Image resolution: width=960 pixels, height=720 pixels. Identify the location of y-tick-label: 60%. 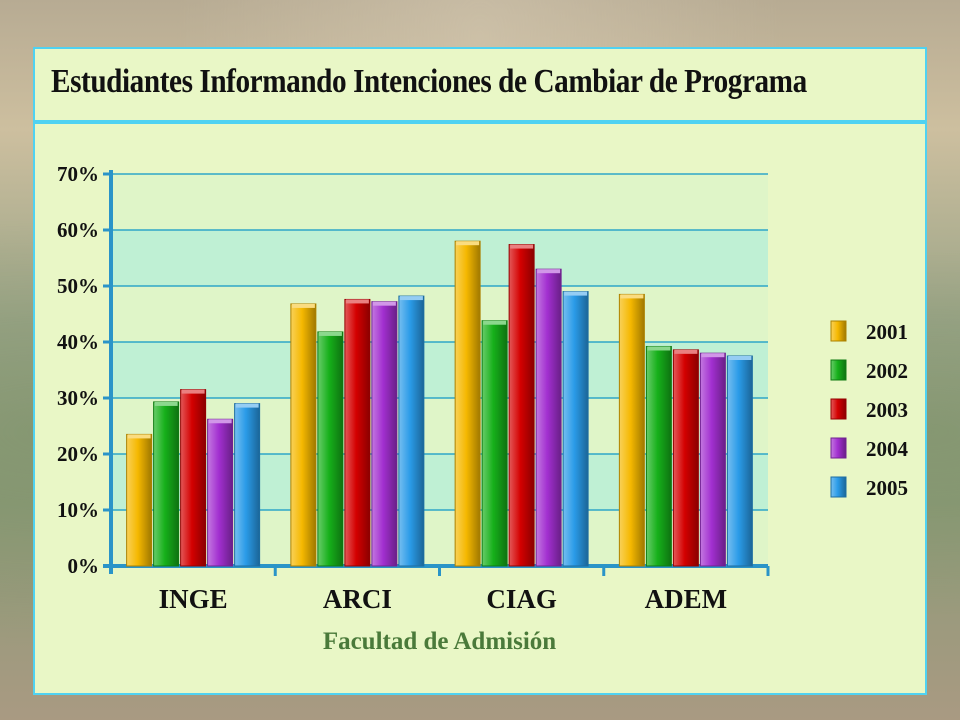
(78, 230).